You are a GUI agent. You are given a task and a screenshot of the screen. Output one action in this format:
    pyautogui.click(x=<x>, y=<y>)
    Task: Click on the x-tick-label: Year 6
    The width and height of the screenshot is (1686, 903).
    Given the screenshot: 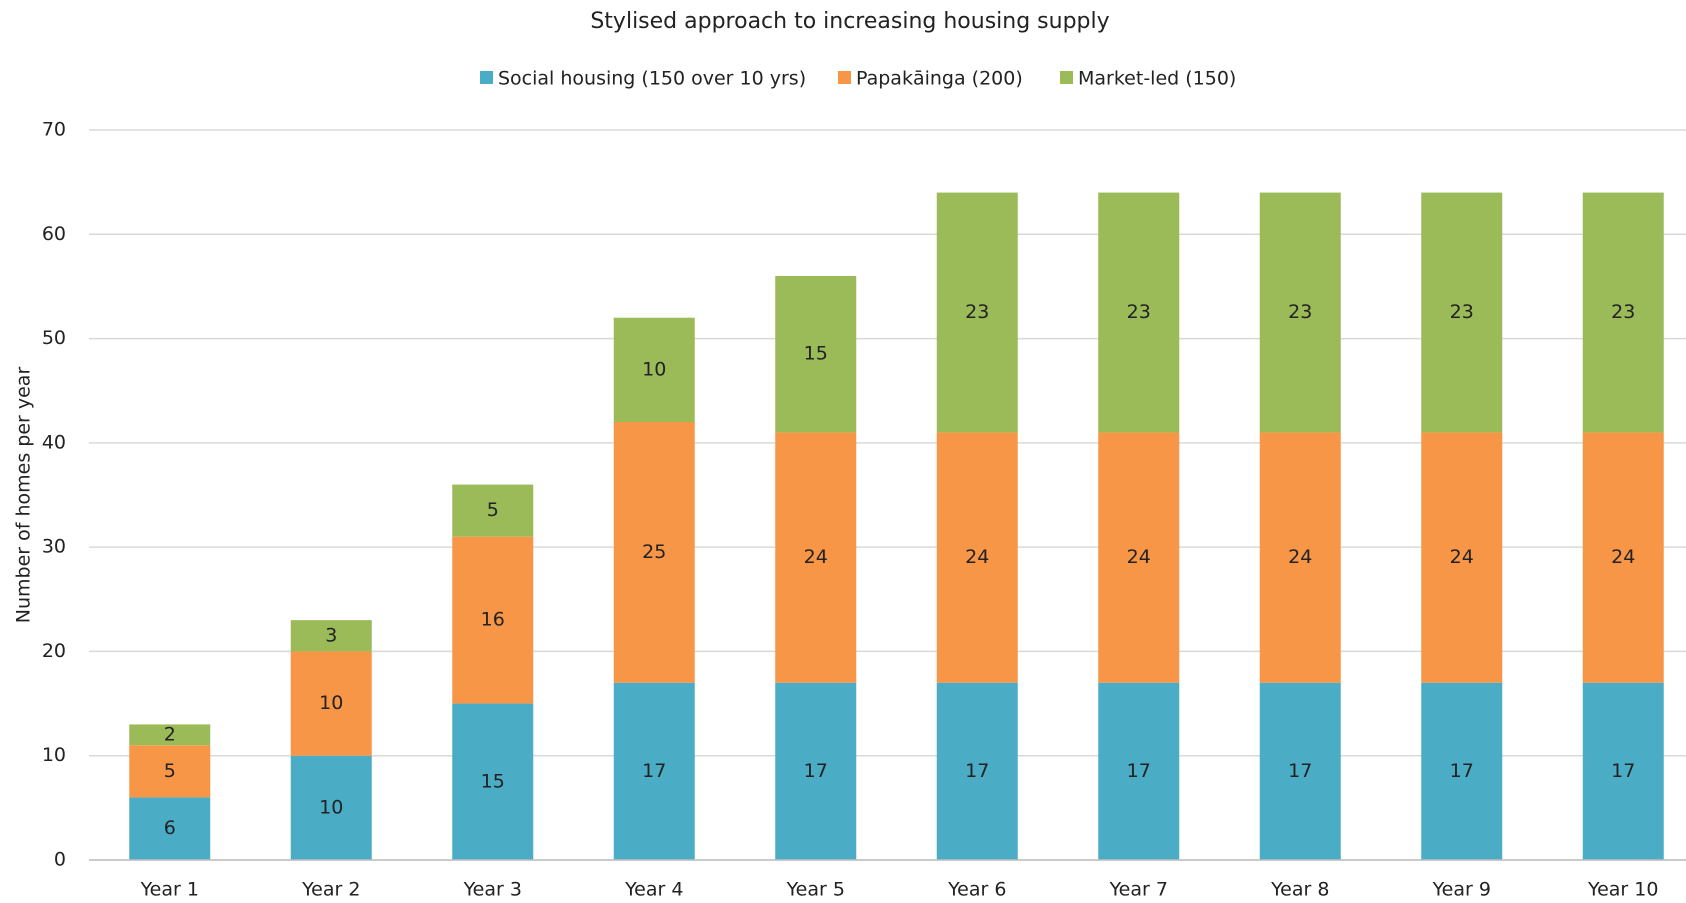 What is the action you would take?
    pyautogui.click(x=976, y=890)
    